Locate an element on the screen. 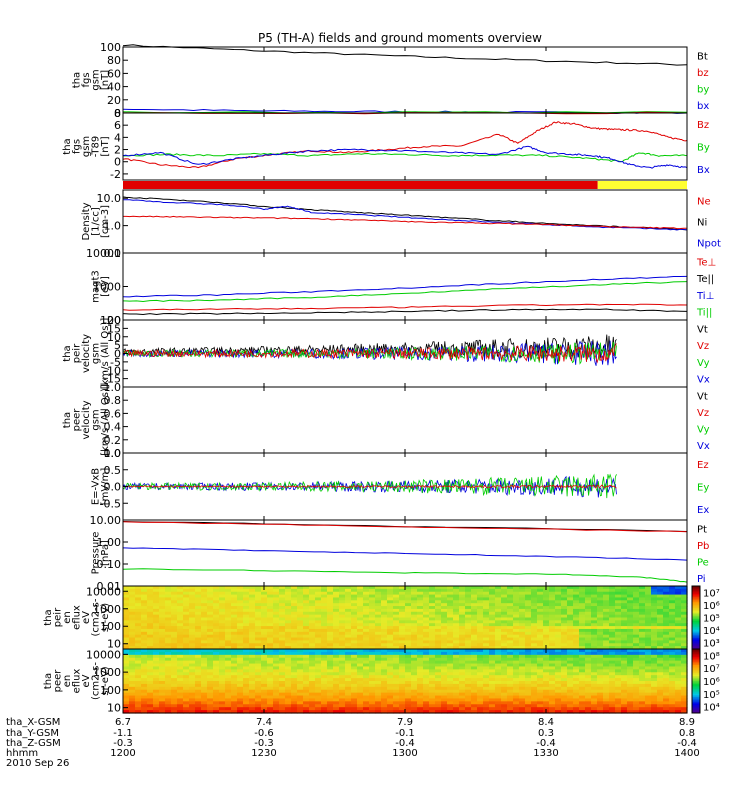 The width and height of the screenshot is (750, 804). y-axis-label: gsm is located at coordinates (96, 419).